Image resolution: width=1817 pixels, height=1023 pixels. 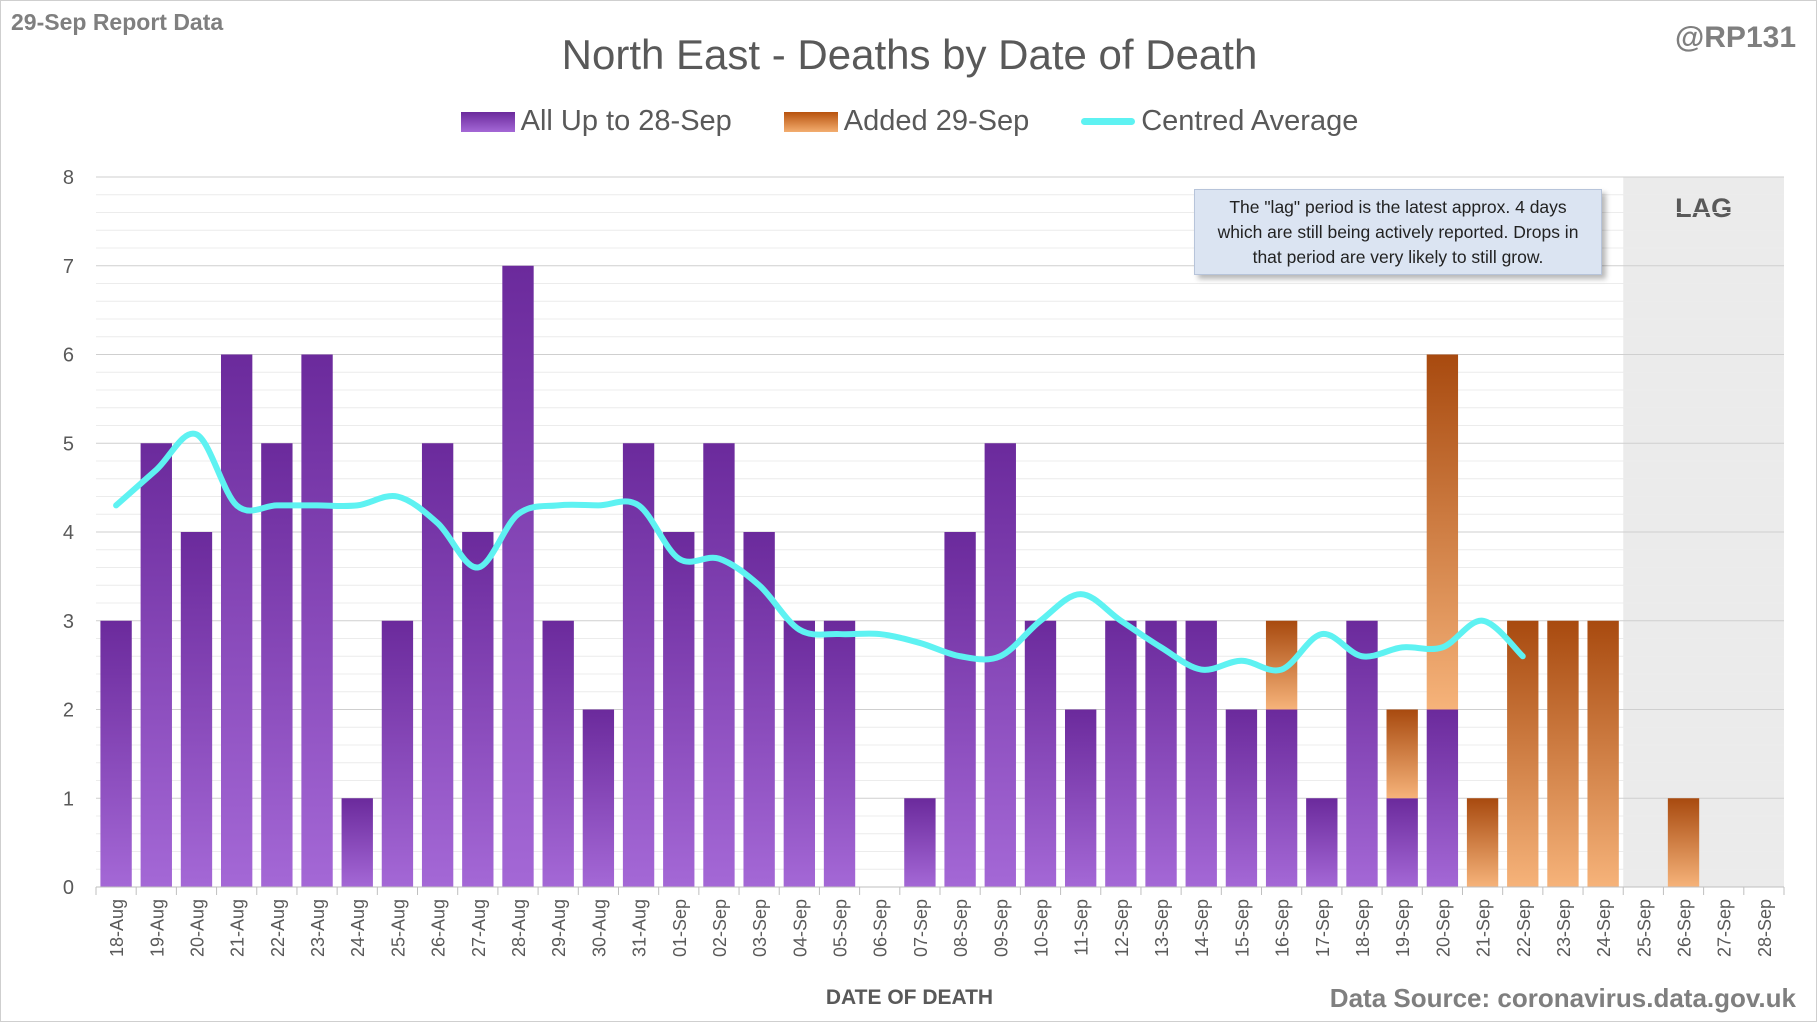 I want to click on x-tick-label: 28-Aug, so click(x=519, y=928).